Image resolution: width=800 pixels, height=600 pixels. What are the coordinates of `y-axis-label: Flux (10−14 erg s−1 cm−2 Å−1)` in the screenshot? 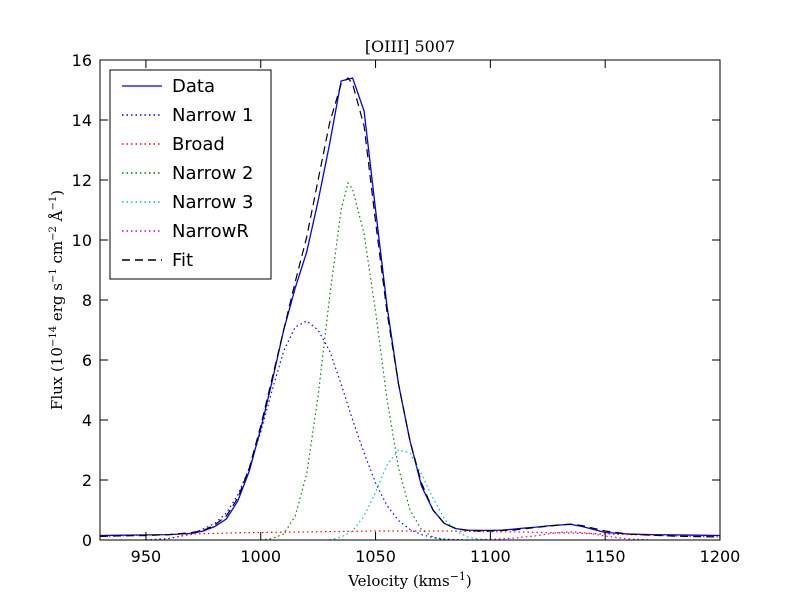 It's located at (57, 300).